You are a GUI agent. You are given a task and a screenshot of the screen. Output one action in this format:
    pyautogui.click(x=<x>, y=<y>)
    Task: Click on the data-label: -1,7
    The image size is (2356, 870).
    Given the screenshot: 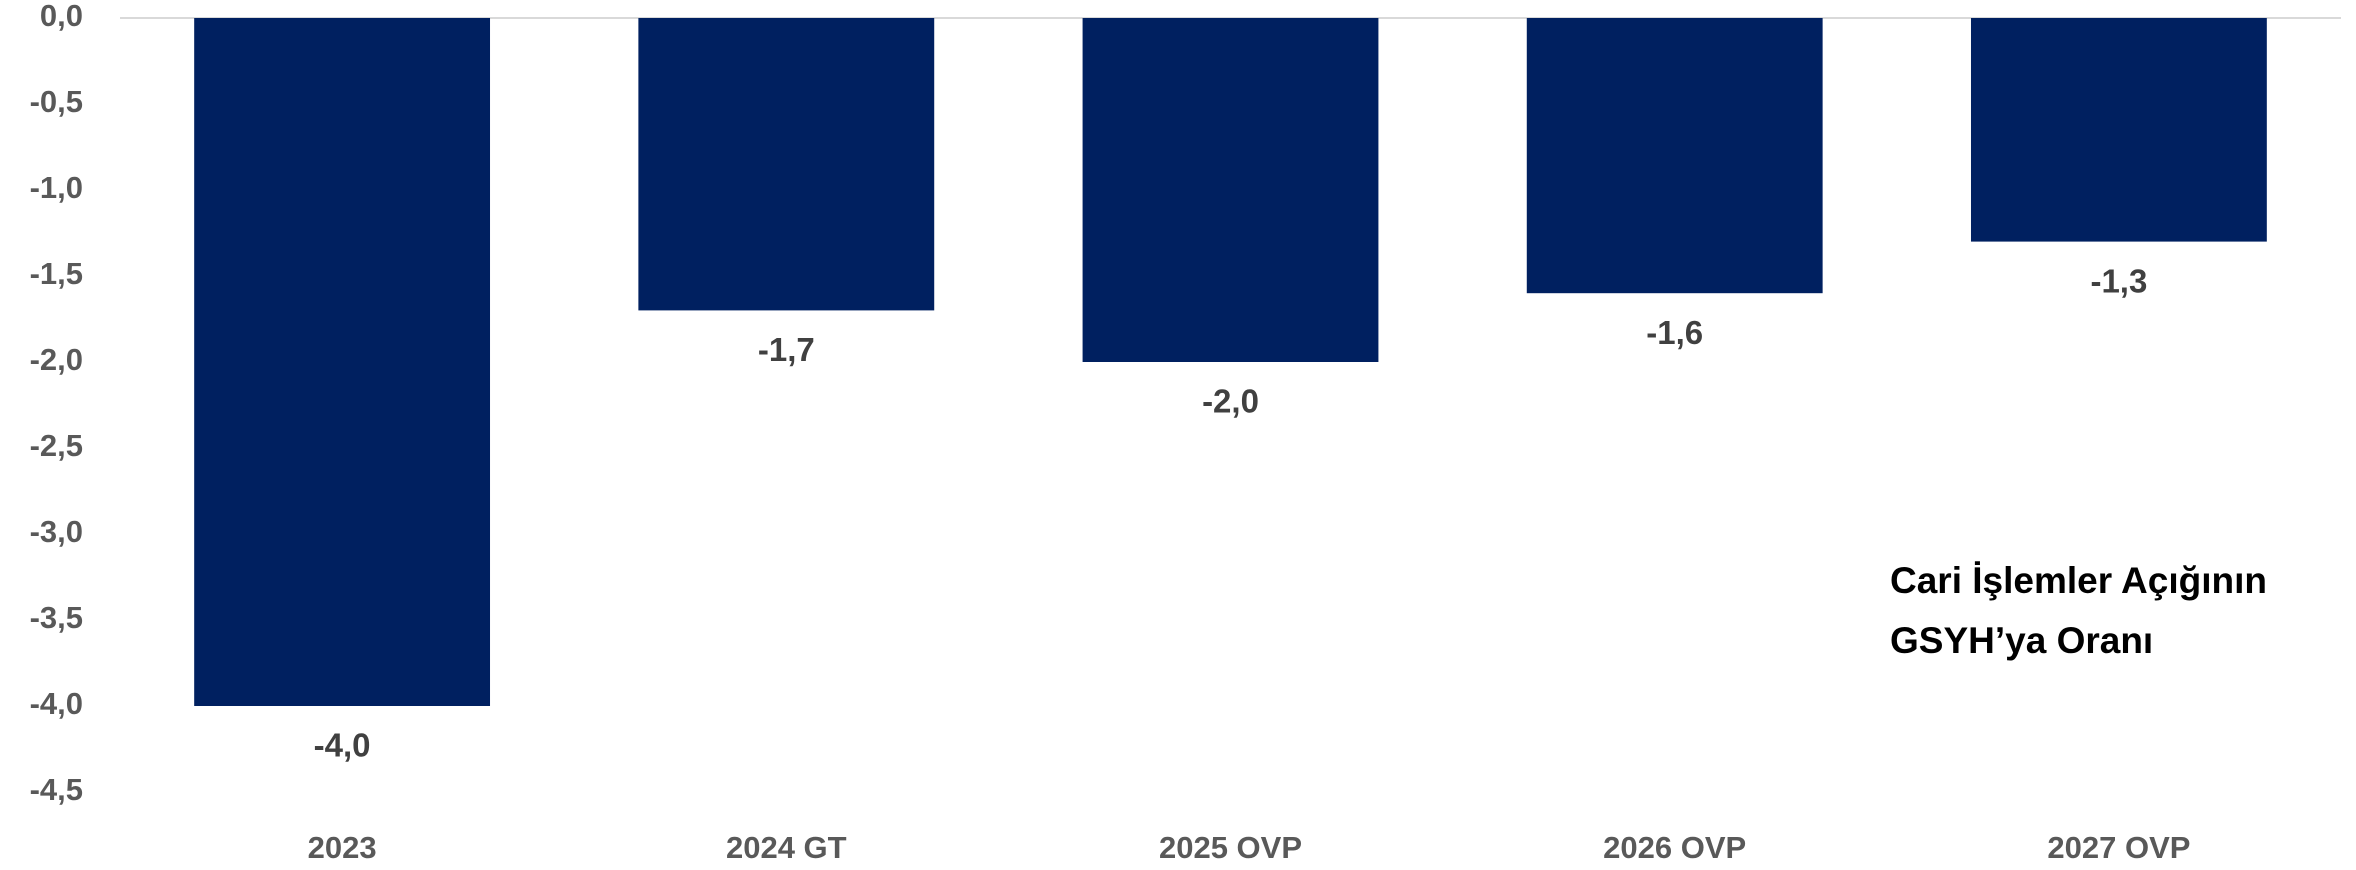 What is the action you would take?
    pyautogui.click(x=786, y=349)
    